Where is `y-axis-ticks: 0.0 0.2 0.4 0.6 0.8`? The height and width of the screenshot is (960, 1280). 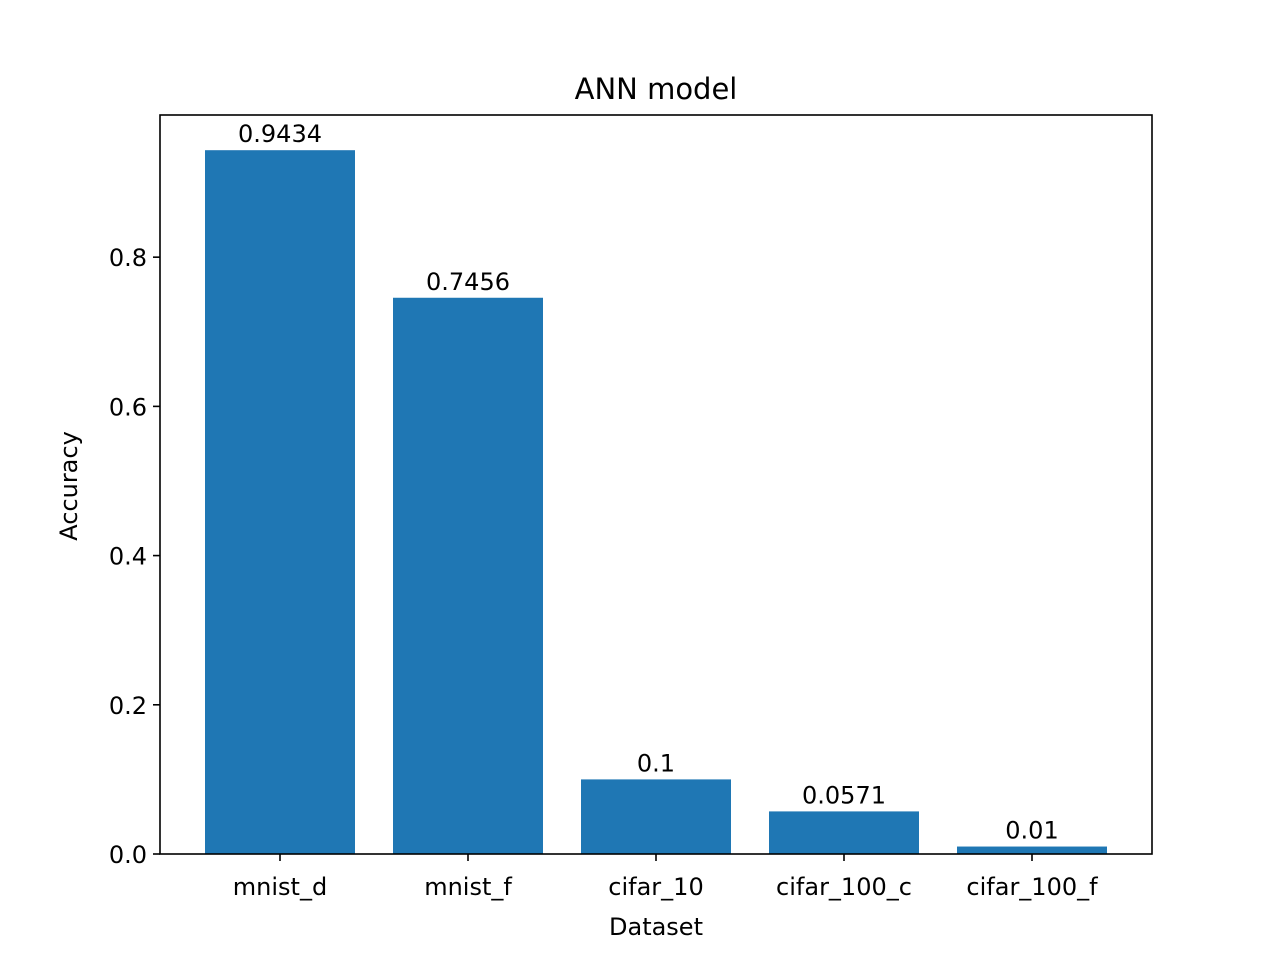 y-axis-ticks: 0.0 0.2 0.4 0.6 0.8 is located at coordinates (134, 556).